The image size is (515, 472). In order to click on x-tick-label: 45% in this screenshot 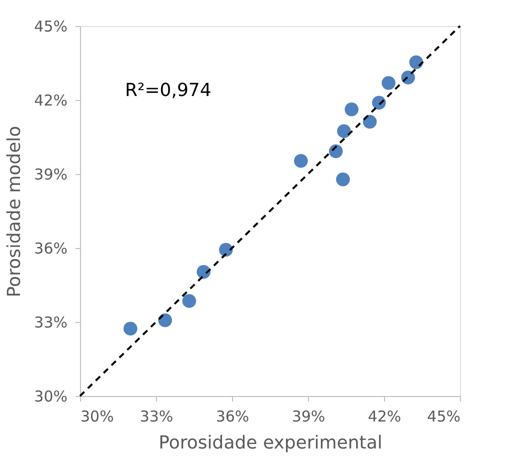, I will do `click(443, 417)`.